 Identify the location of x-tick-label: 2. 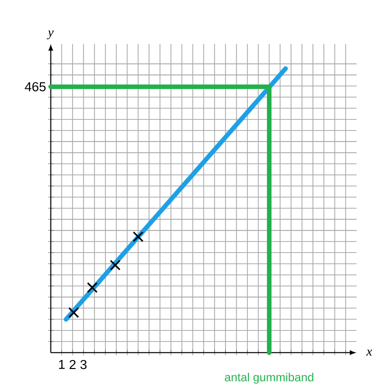
(73, 365).